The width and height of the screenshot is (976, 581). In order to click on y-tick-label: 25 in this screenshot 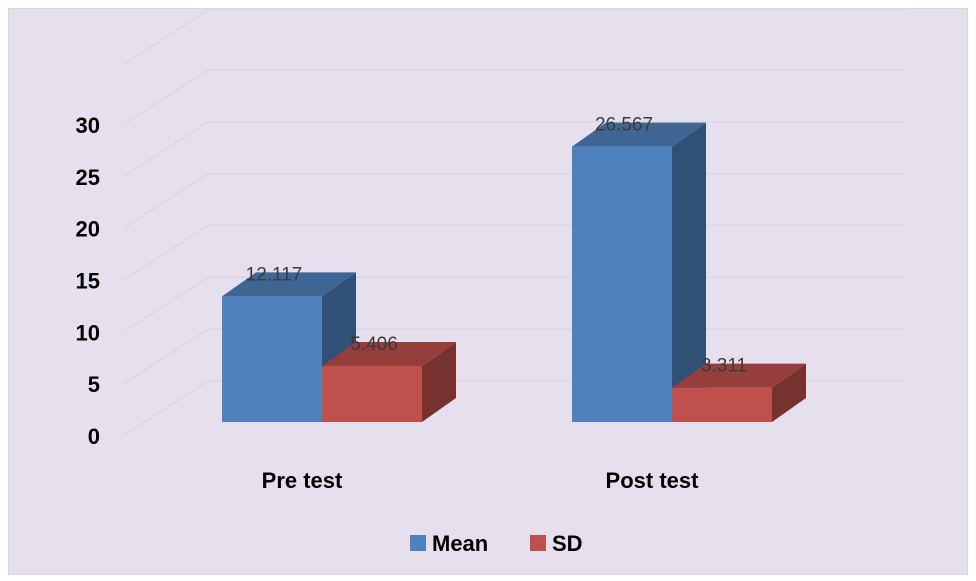, I will do `click(88, 177)`.